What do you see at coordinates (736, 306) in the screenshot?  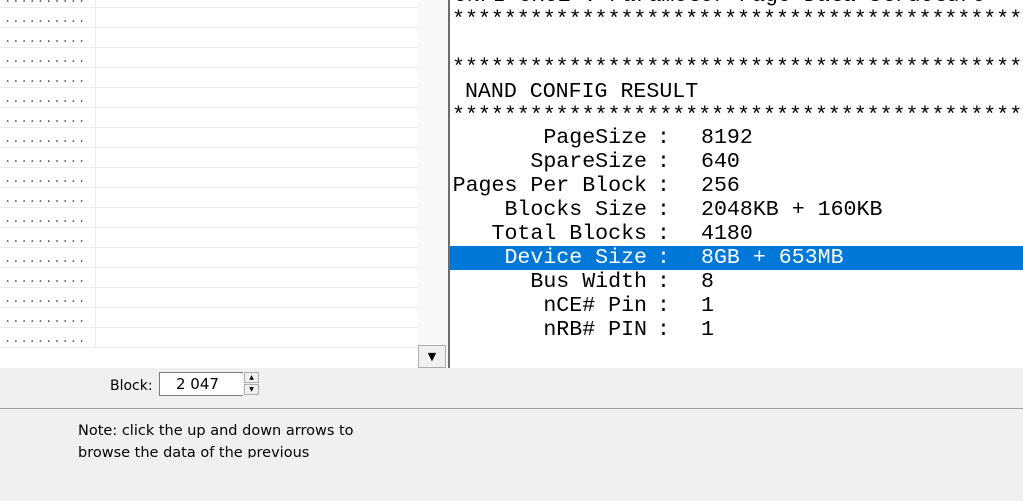 I see `config-row: nCE# Pin: 1` at bounding box center [736, 306].